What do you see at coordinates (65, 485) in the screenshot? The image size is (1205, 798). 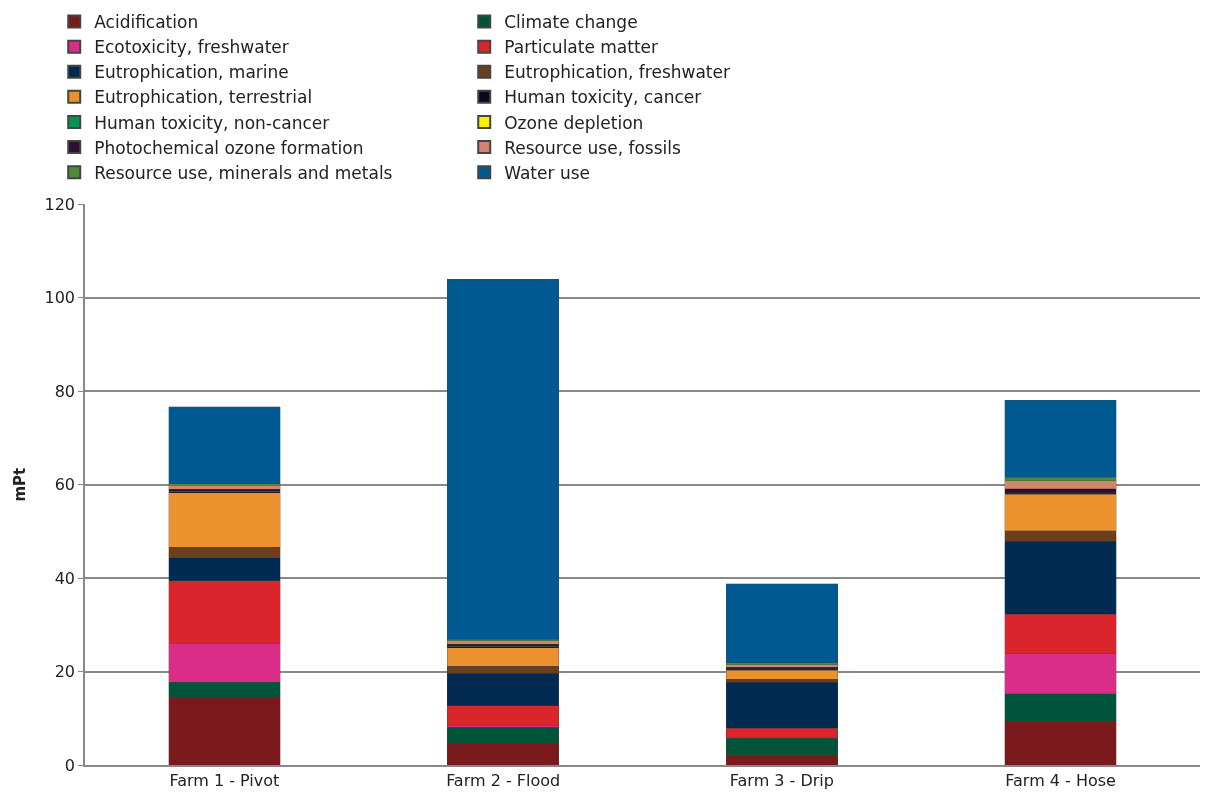 I see `y-tick-label: 60` at bounding box center [65, 485].